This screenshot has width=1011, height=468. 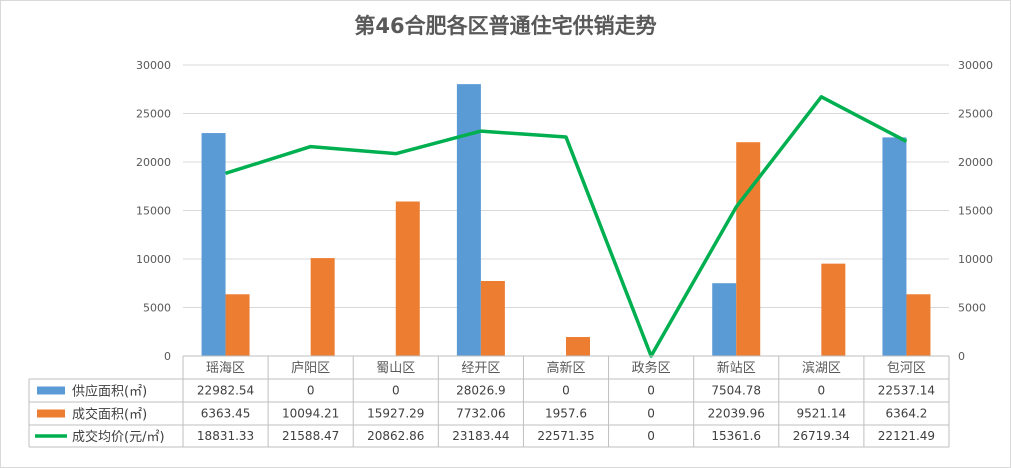 I want to click on table-cell: 6364.2, so click(x=906, y=414).